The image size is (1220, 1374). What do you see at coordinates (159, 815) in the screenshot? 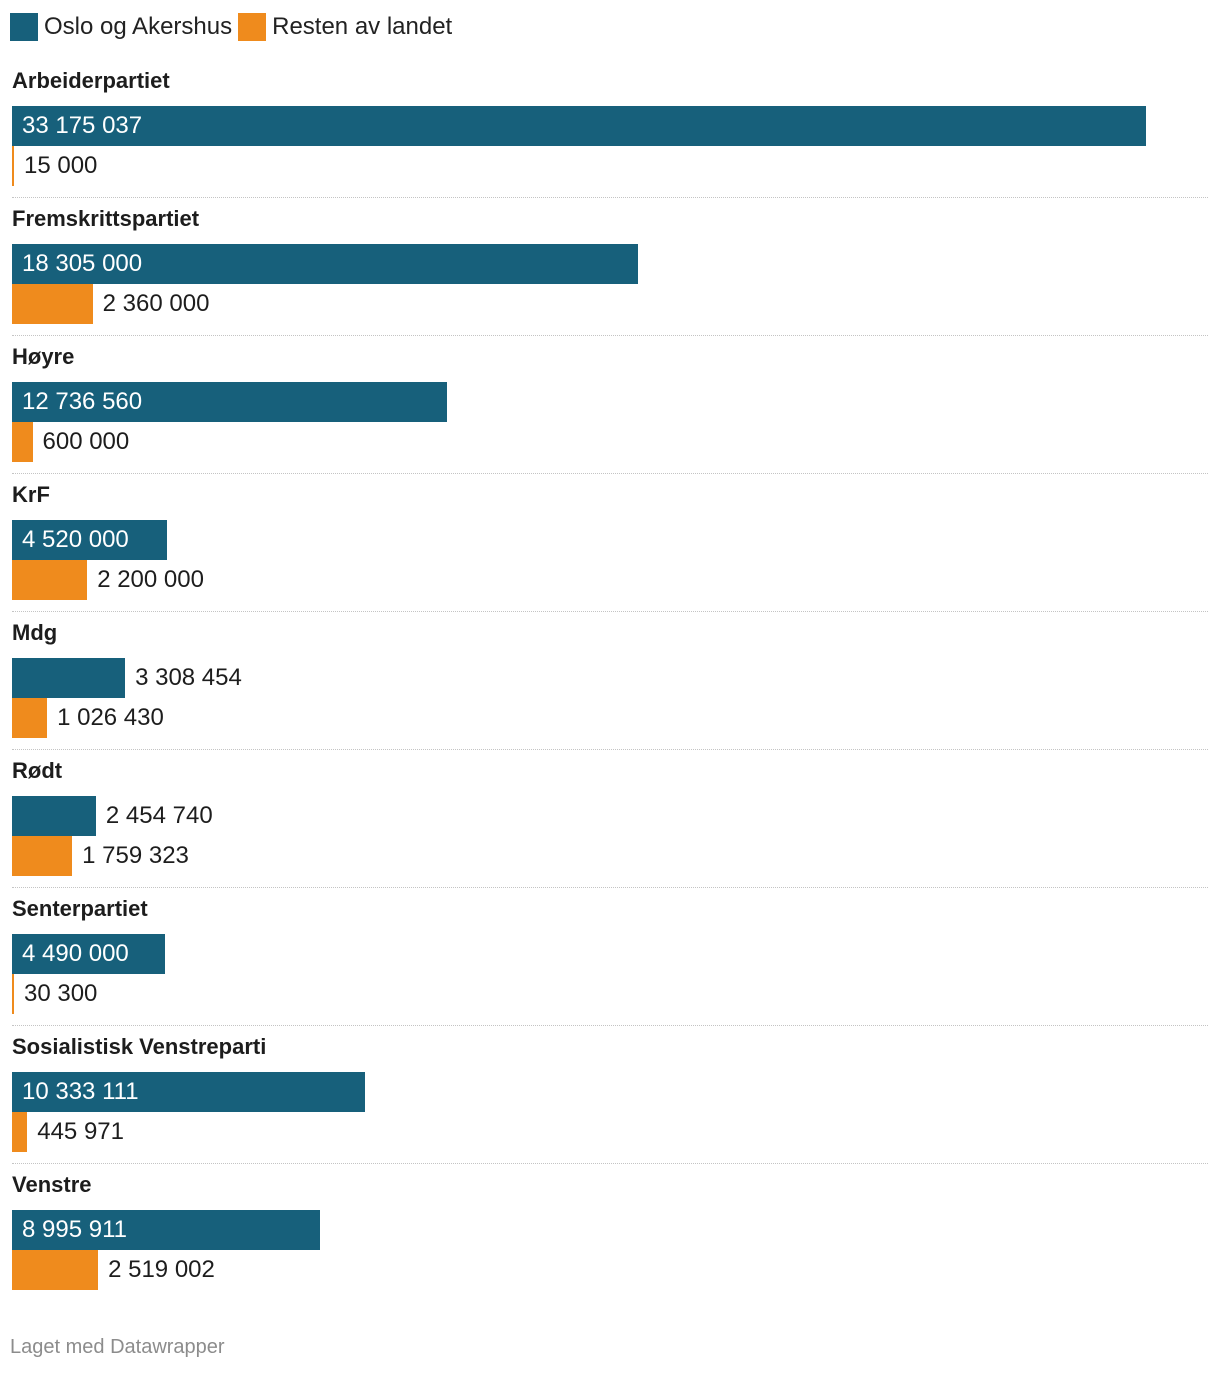
I see `value-label-rodt-oslo-akershus: 2 454 740` at bounding box center [159, 815].